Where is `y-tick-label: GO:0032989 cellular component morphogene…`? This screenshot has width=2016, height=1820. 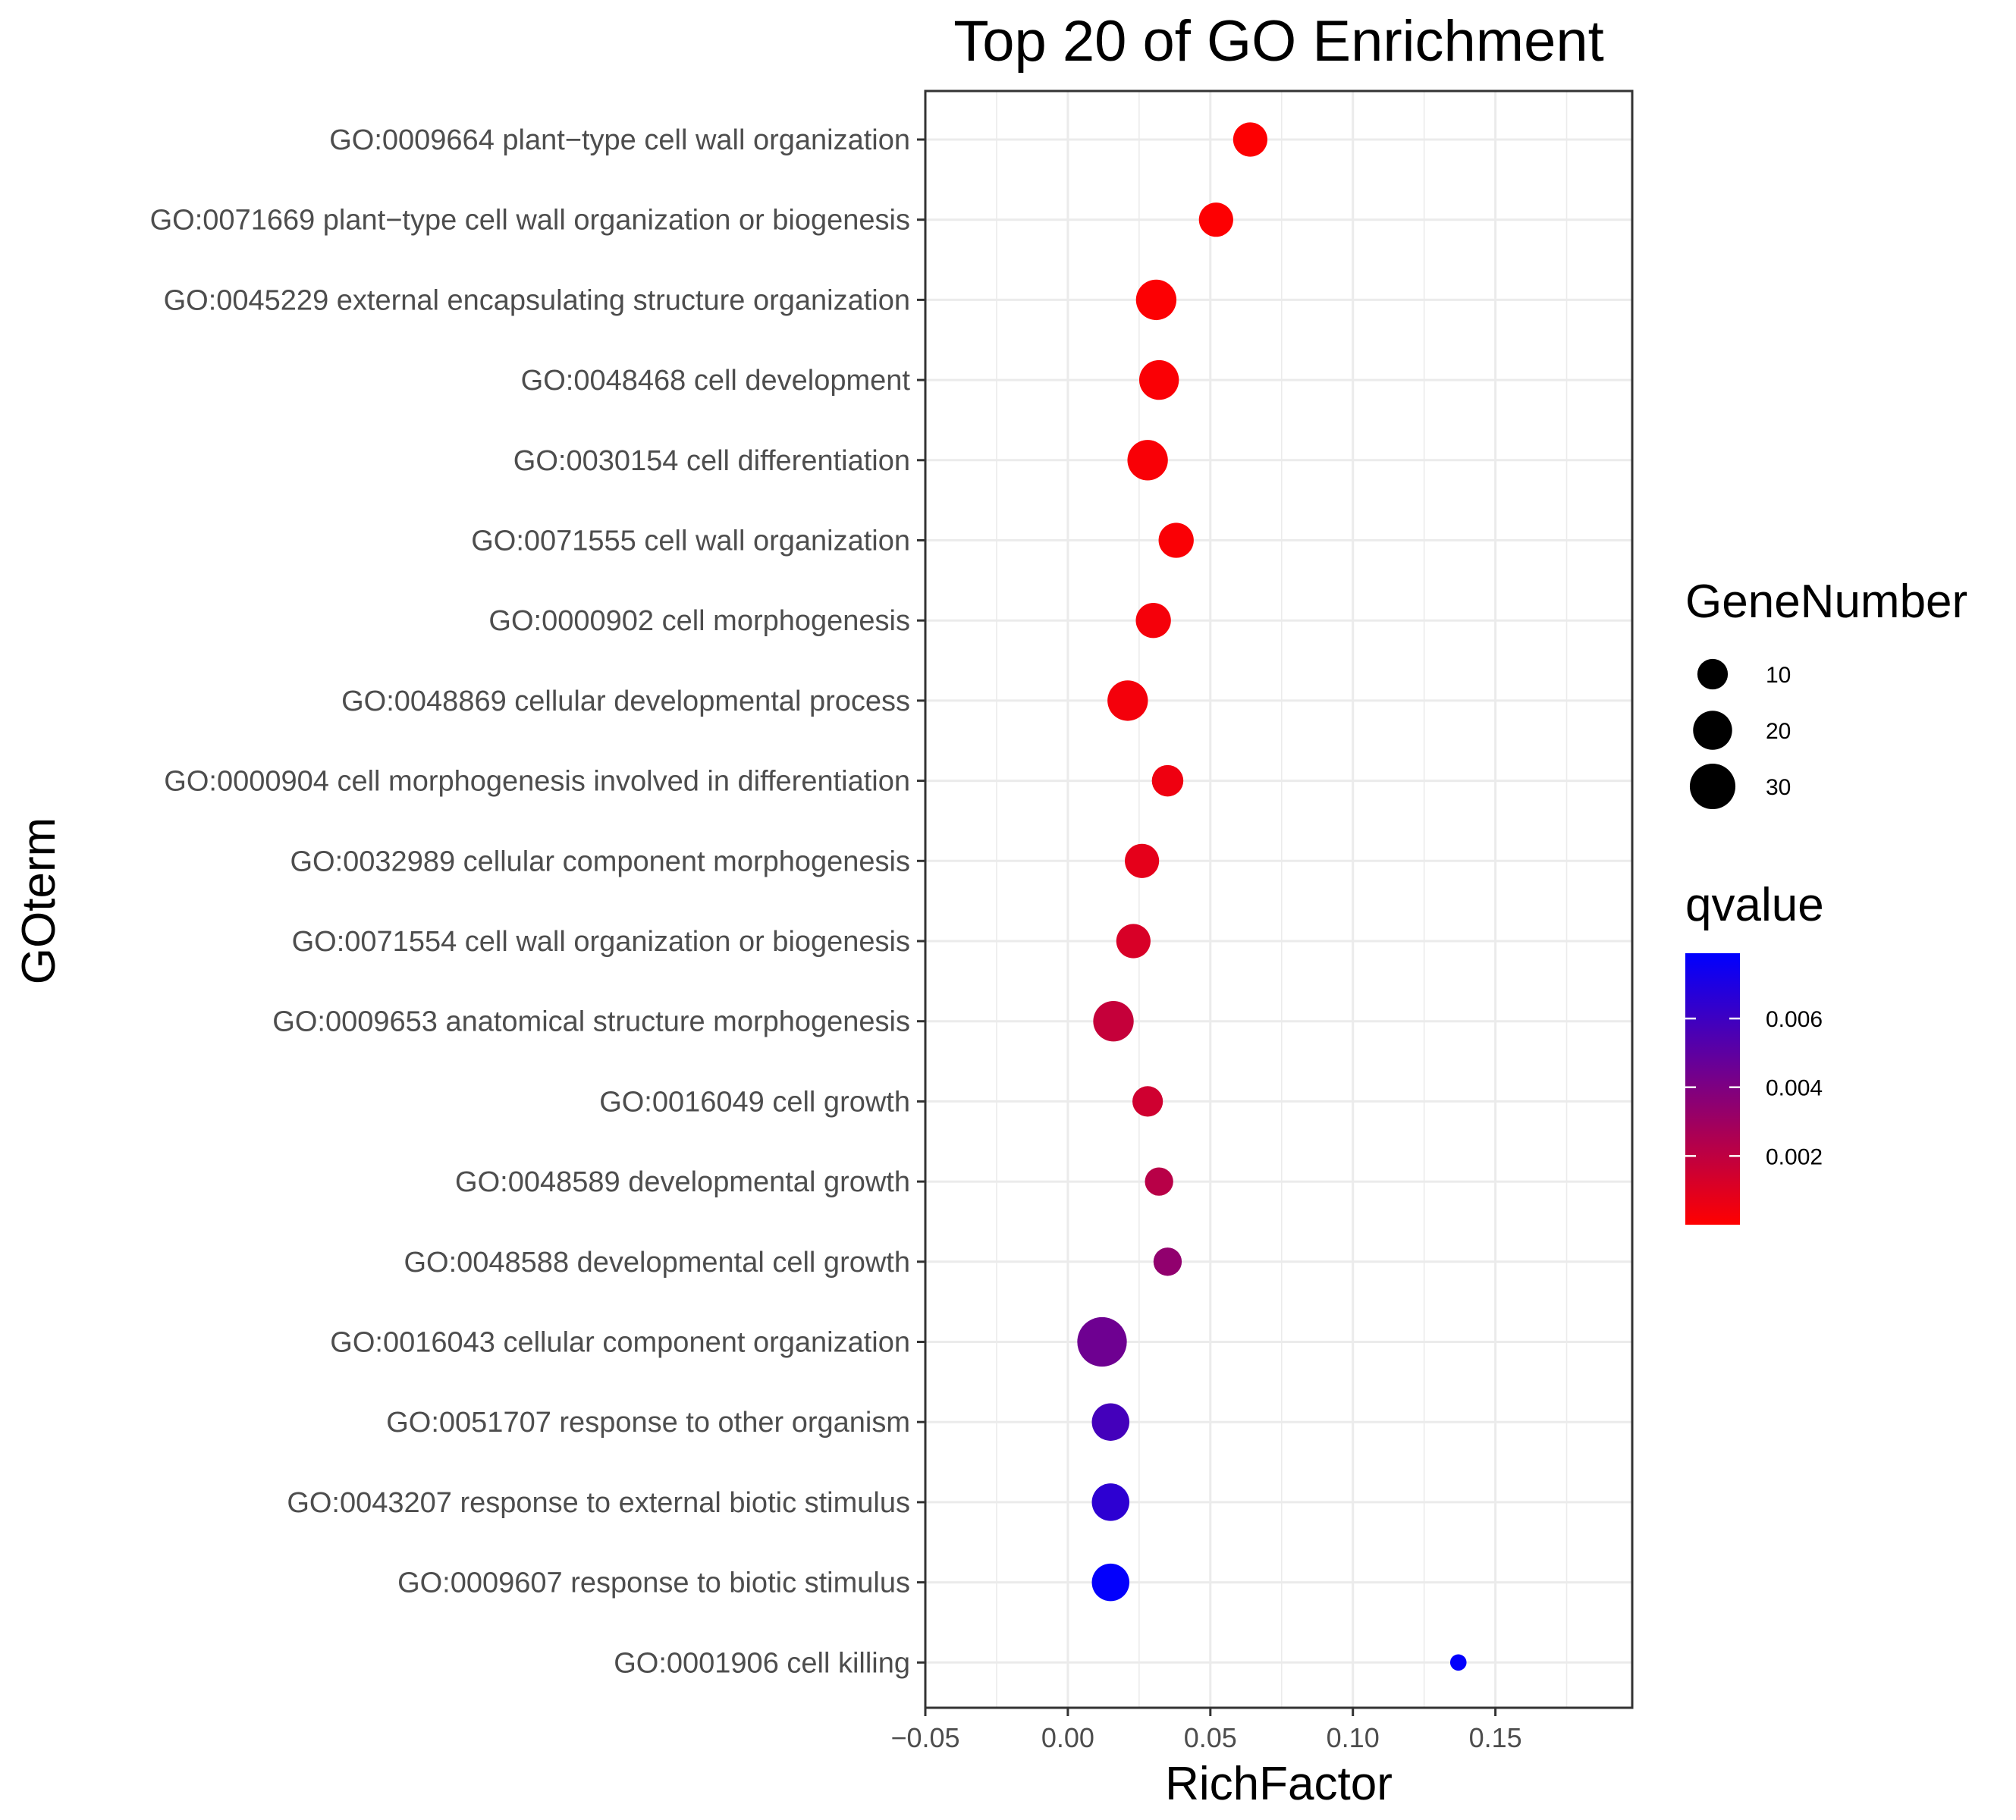
y-tick-label: GO:0032989 cellular component morphogene… is located at coordinates (600, 861).